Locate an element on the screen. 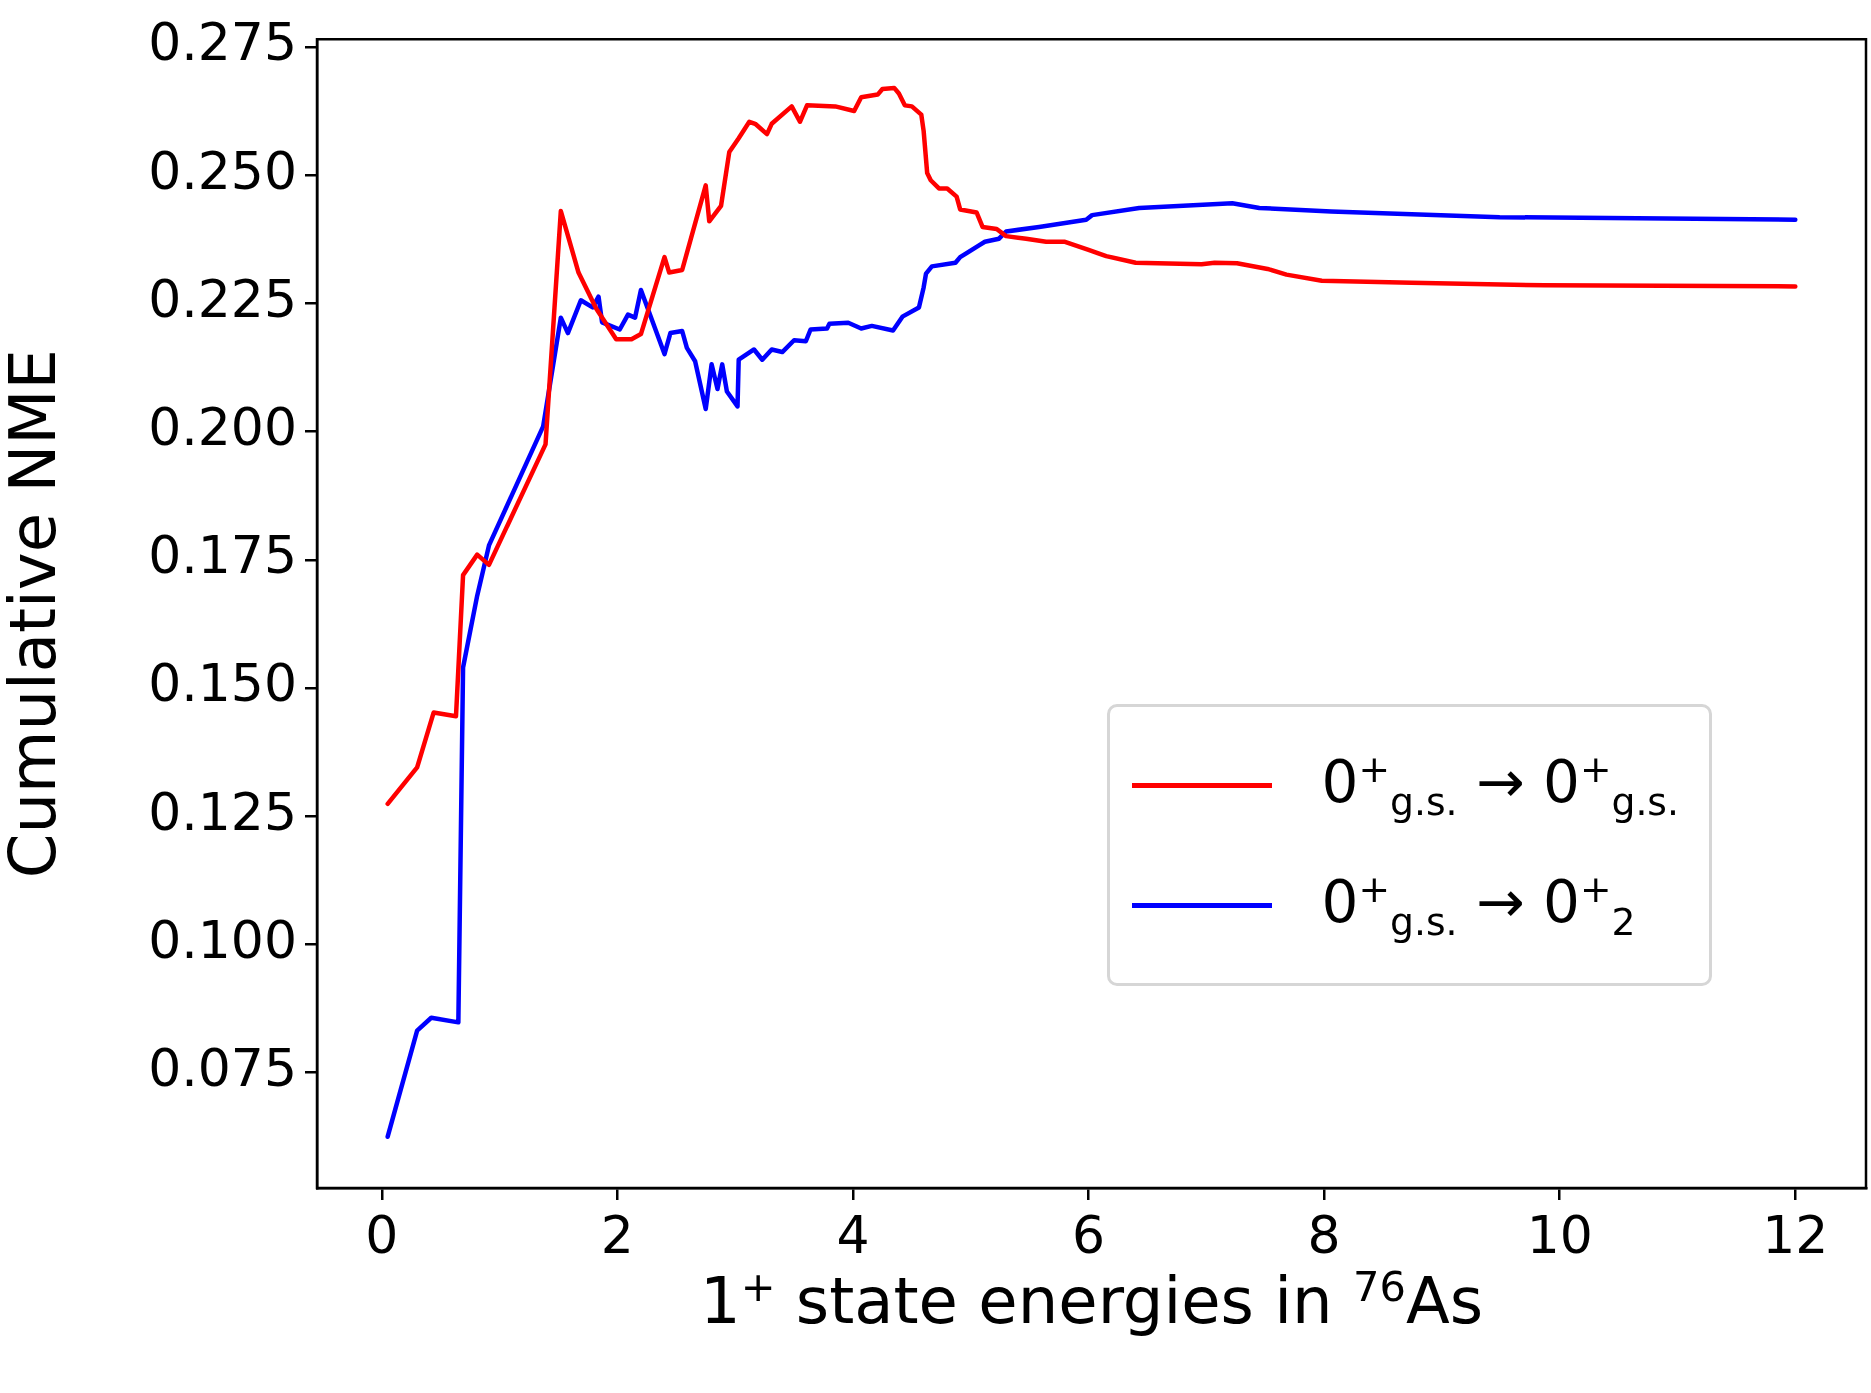  y-axis-title: Cumulative NME is located at coordinates (35, 614).